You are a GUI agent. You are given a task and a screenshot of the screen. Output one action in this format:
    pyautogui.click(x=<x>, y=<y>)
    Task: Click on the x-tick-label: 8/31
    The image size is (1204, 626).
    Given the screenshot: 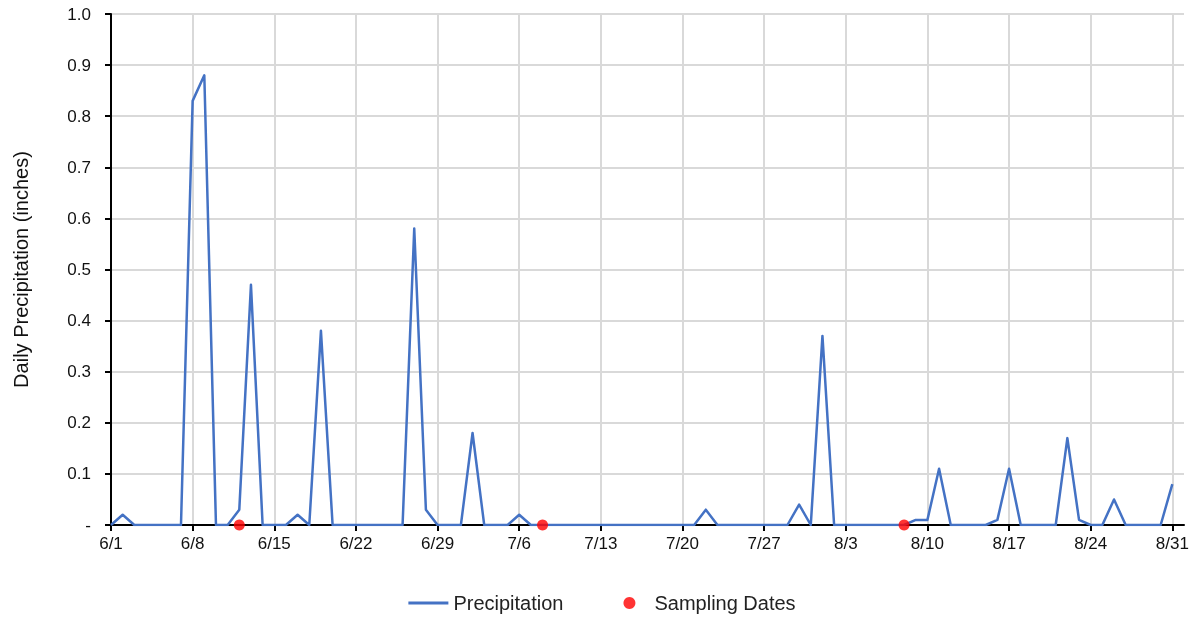 What is the action you would take?
    pyautogui.click(x=1172, y=543)
    